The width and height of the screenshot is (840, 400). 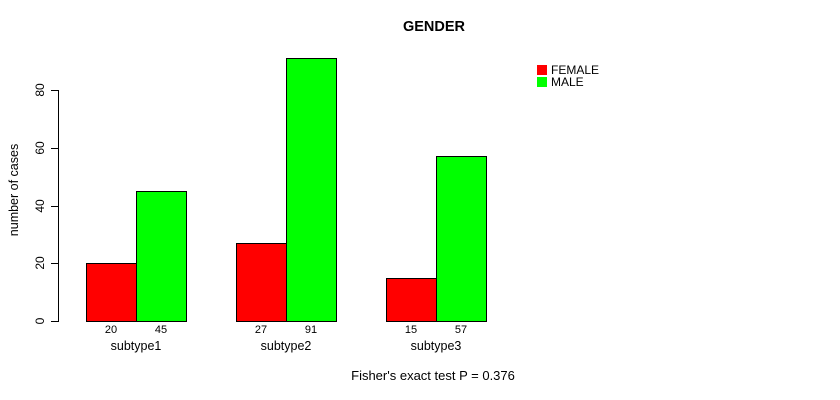 I want to click on legend-swatch-male, so click(x=542, y=82).